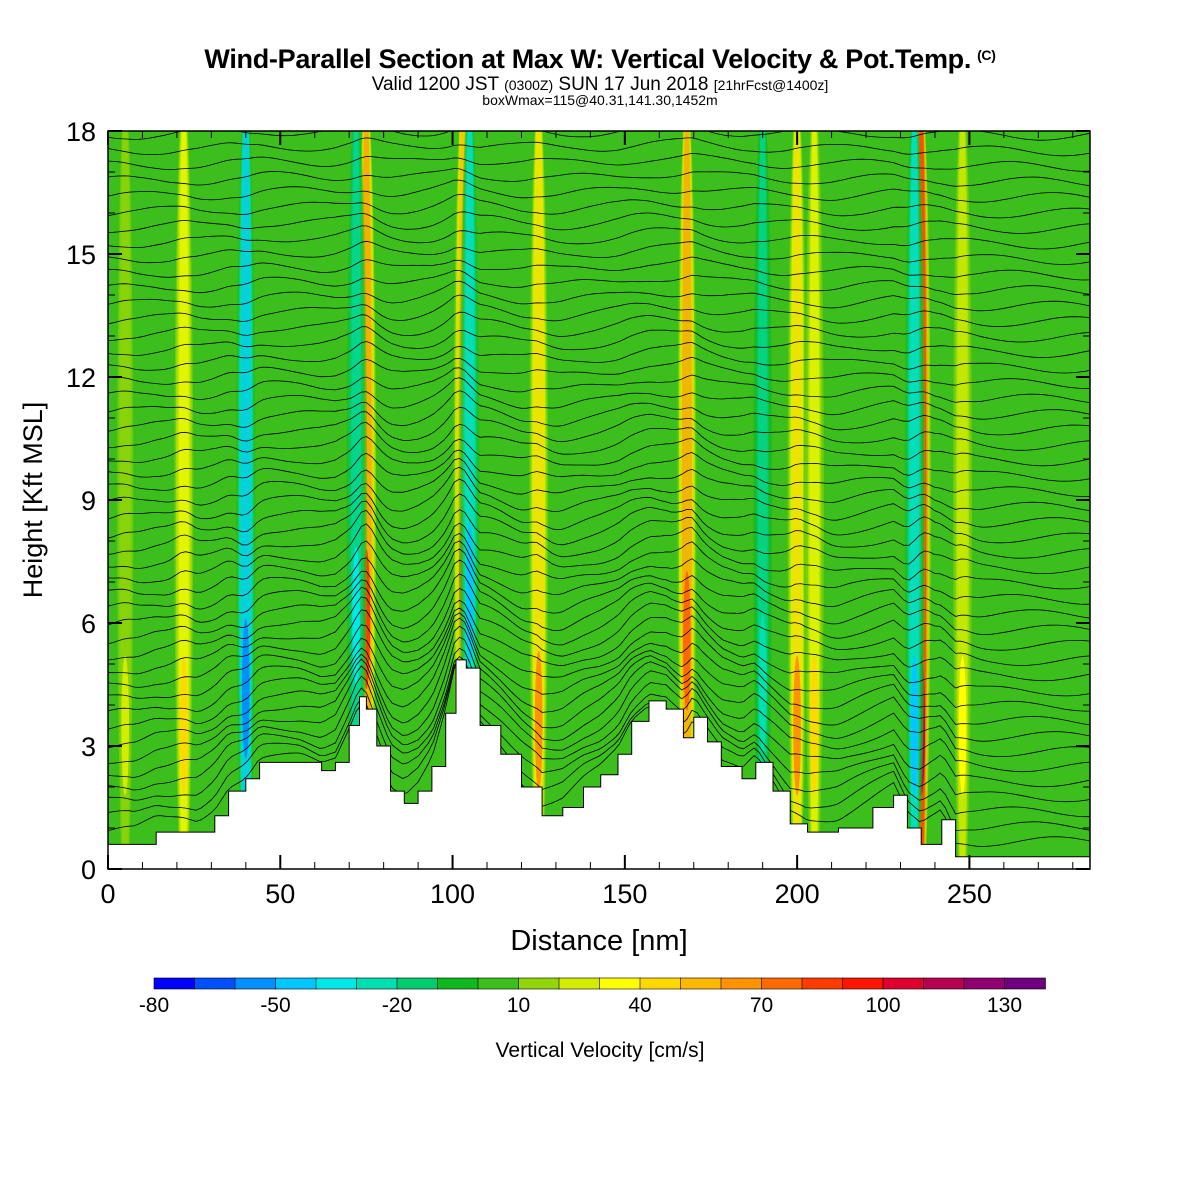 The width and height of the screenshot is (1200, 1200). Describe the element at coordinates (600, 100) in the screenshot. I see `box-info: boxWmax=115@40.31,141.30,1452m` at that location.